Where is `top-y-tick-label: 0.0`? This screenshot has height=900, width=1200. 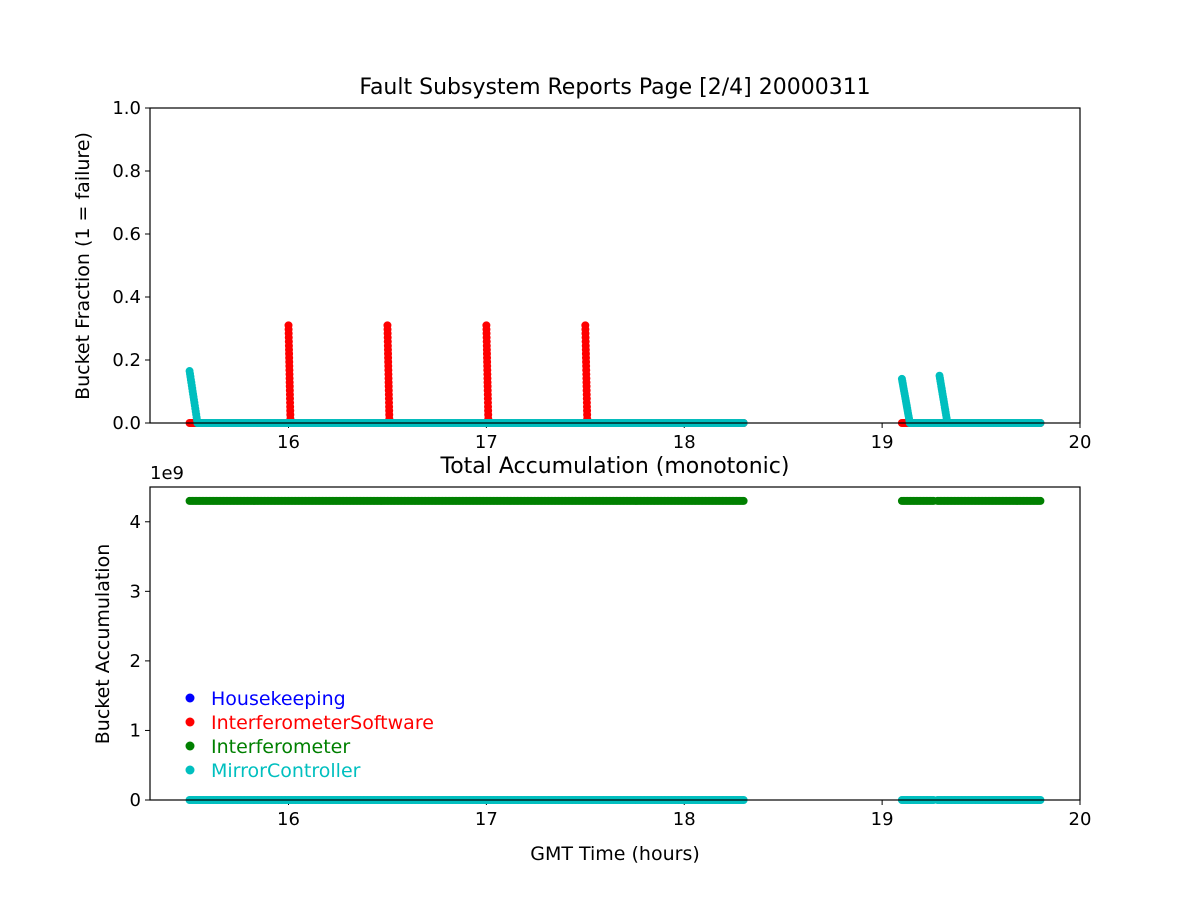
top-y-tick-label: 0.0 is located at coordinates (126, 423).